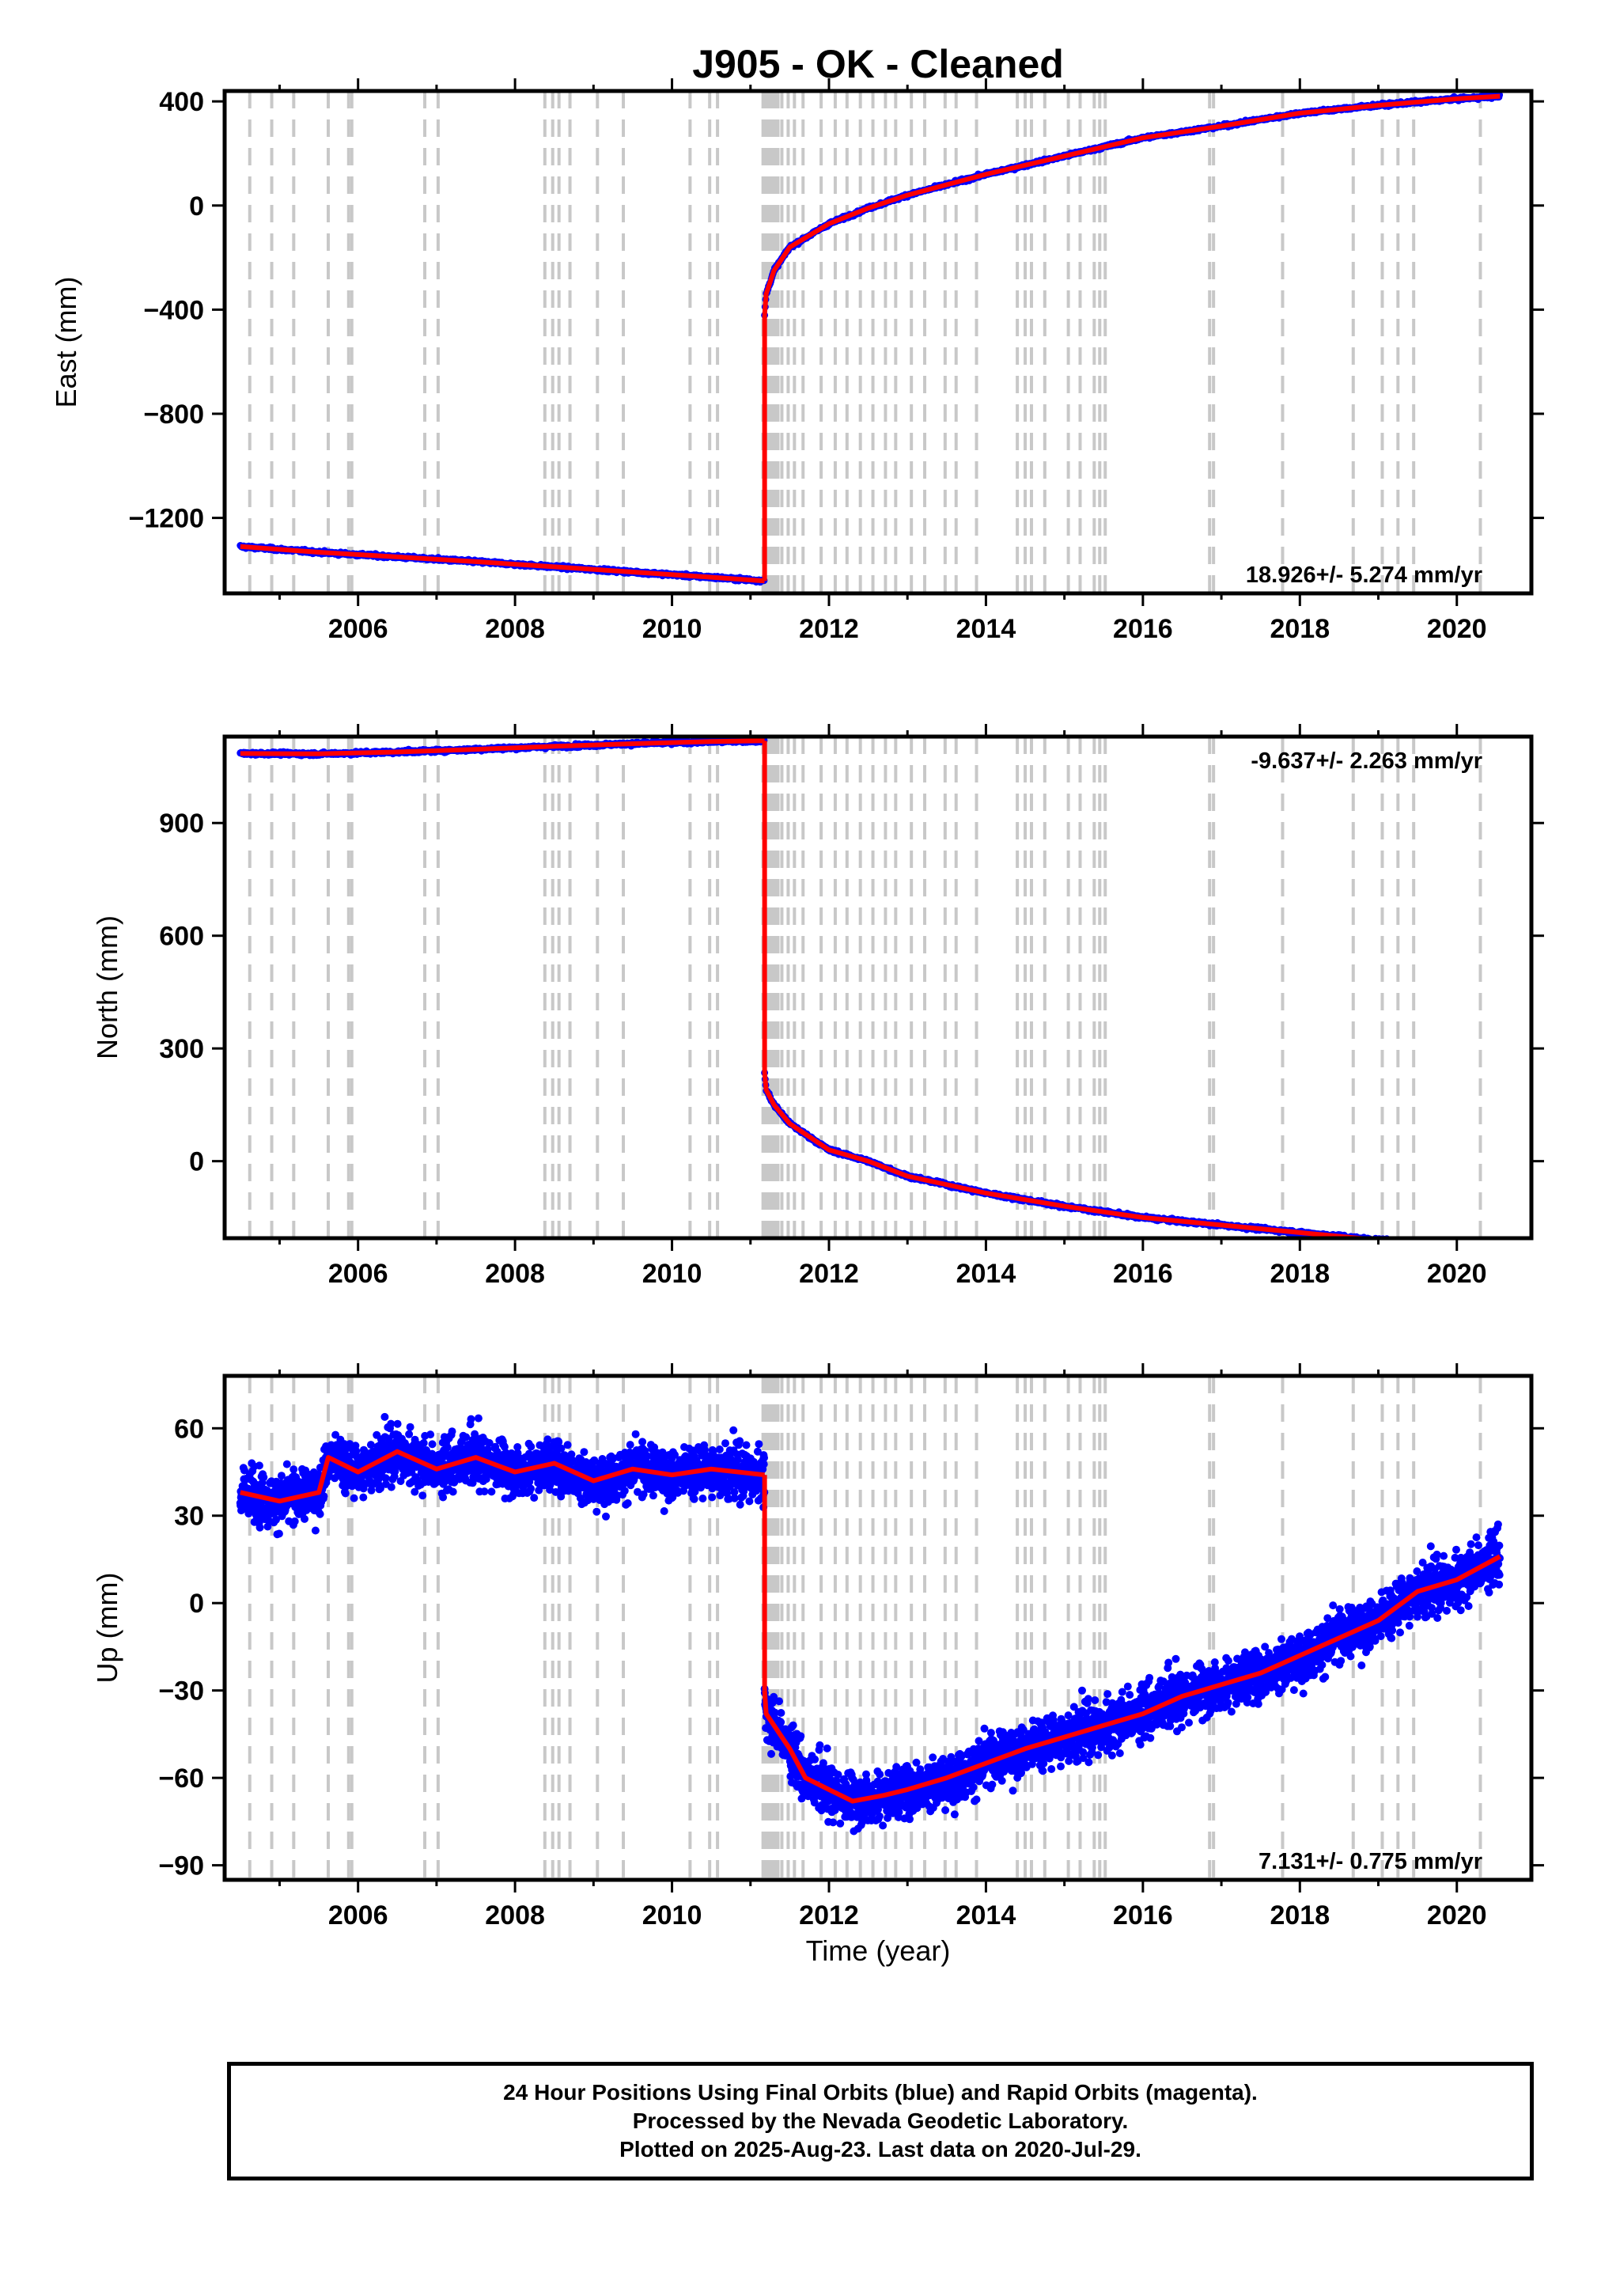  Describe the element at coordinates (1366, 761) in the screenshot. I see `rate-label: -9.637+/- 2.263 mm/yr` at that location.